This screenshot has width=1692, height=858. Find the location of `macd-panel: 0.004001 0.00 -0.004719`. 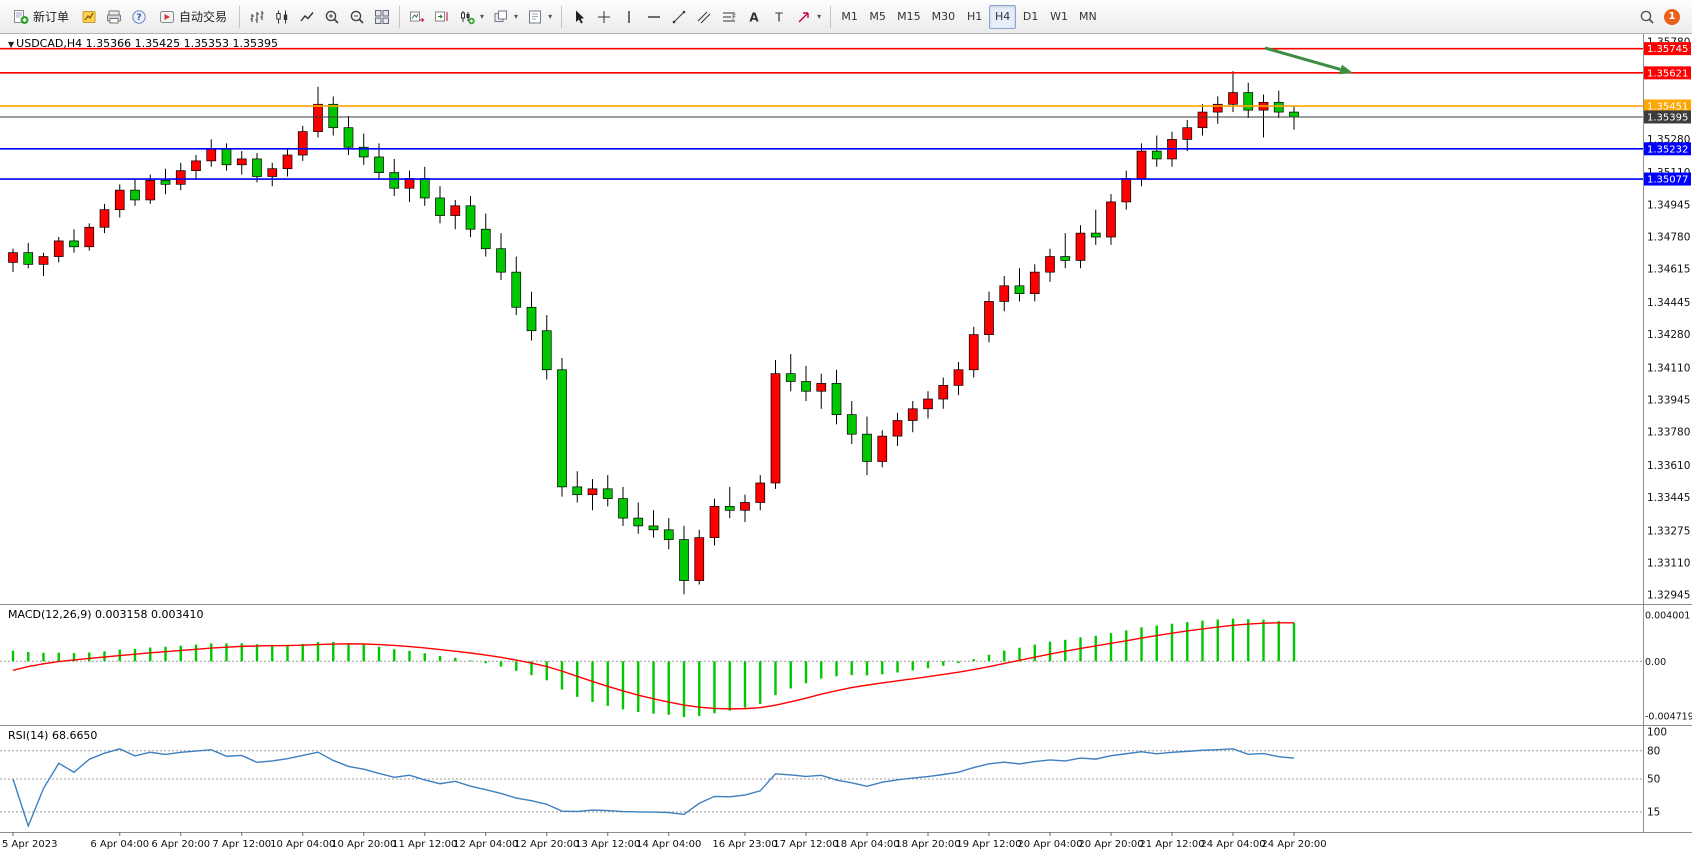

macd-panel: 0.004001 0.00 -0.004719 is located at coordinates (846, 666).